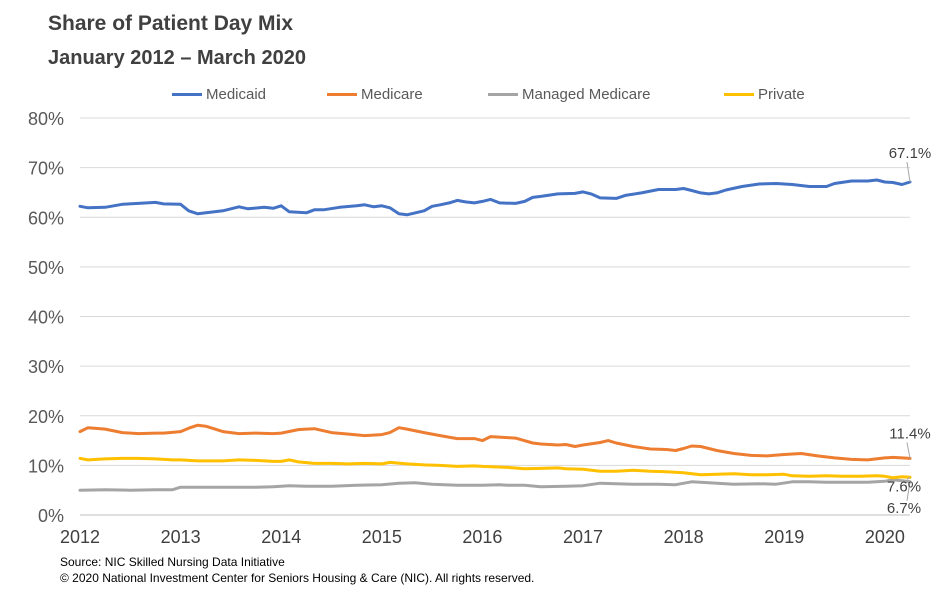 This screenshot has width=950, height=592. What do you see at coordinates (784, 537) in the screenshot?
I see `x-tick-label-2019: 2019` at bounding box center [784, 537].